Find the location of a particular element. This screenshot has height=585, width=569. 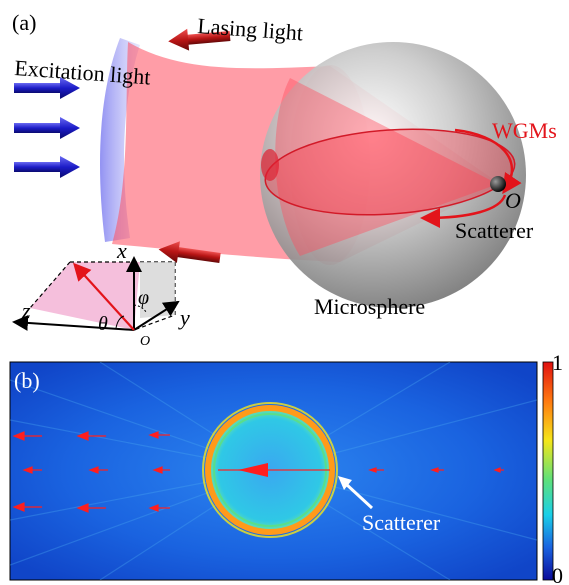

lasing-arrow-top-icon is located at coordinates (199, 39).